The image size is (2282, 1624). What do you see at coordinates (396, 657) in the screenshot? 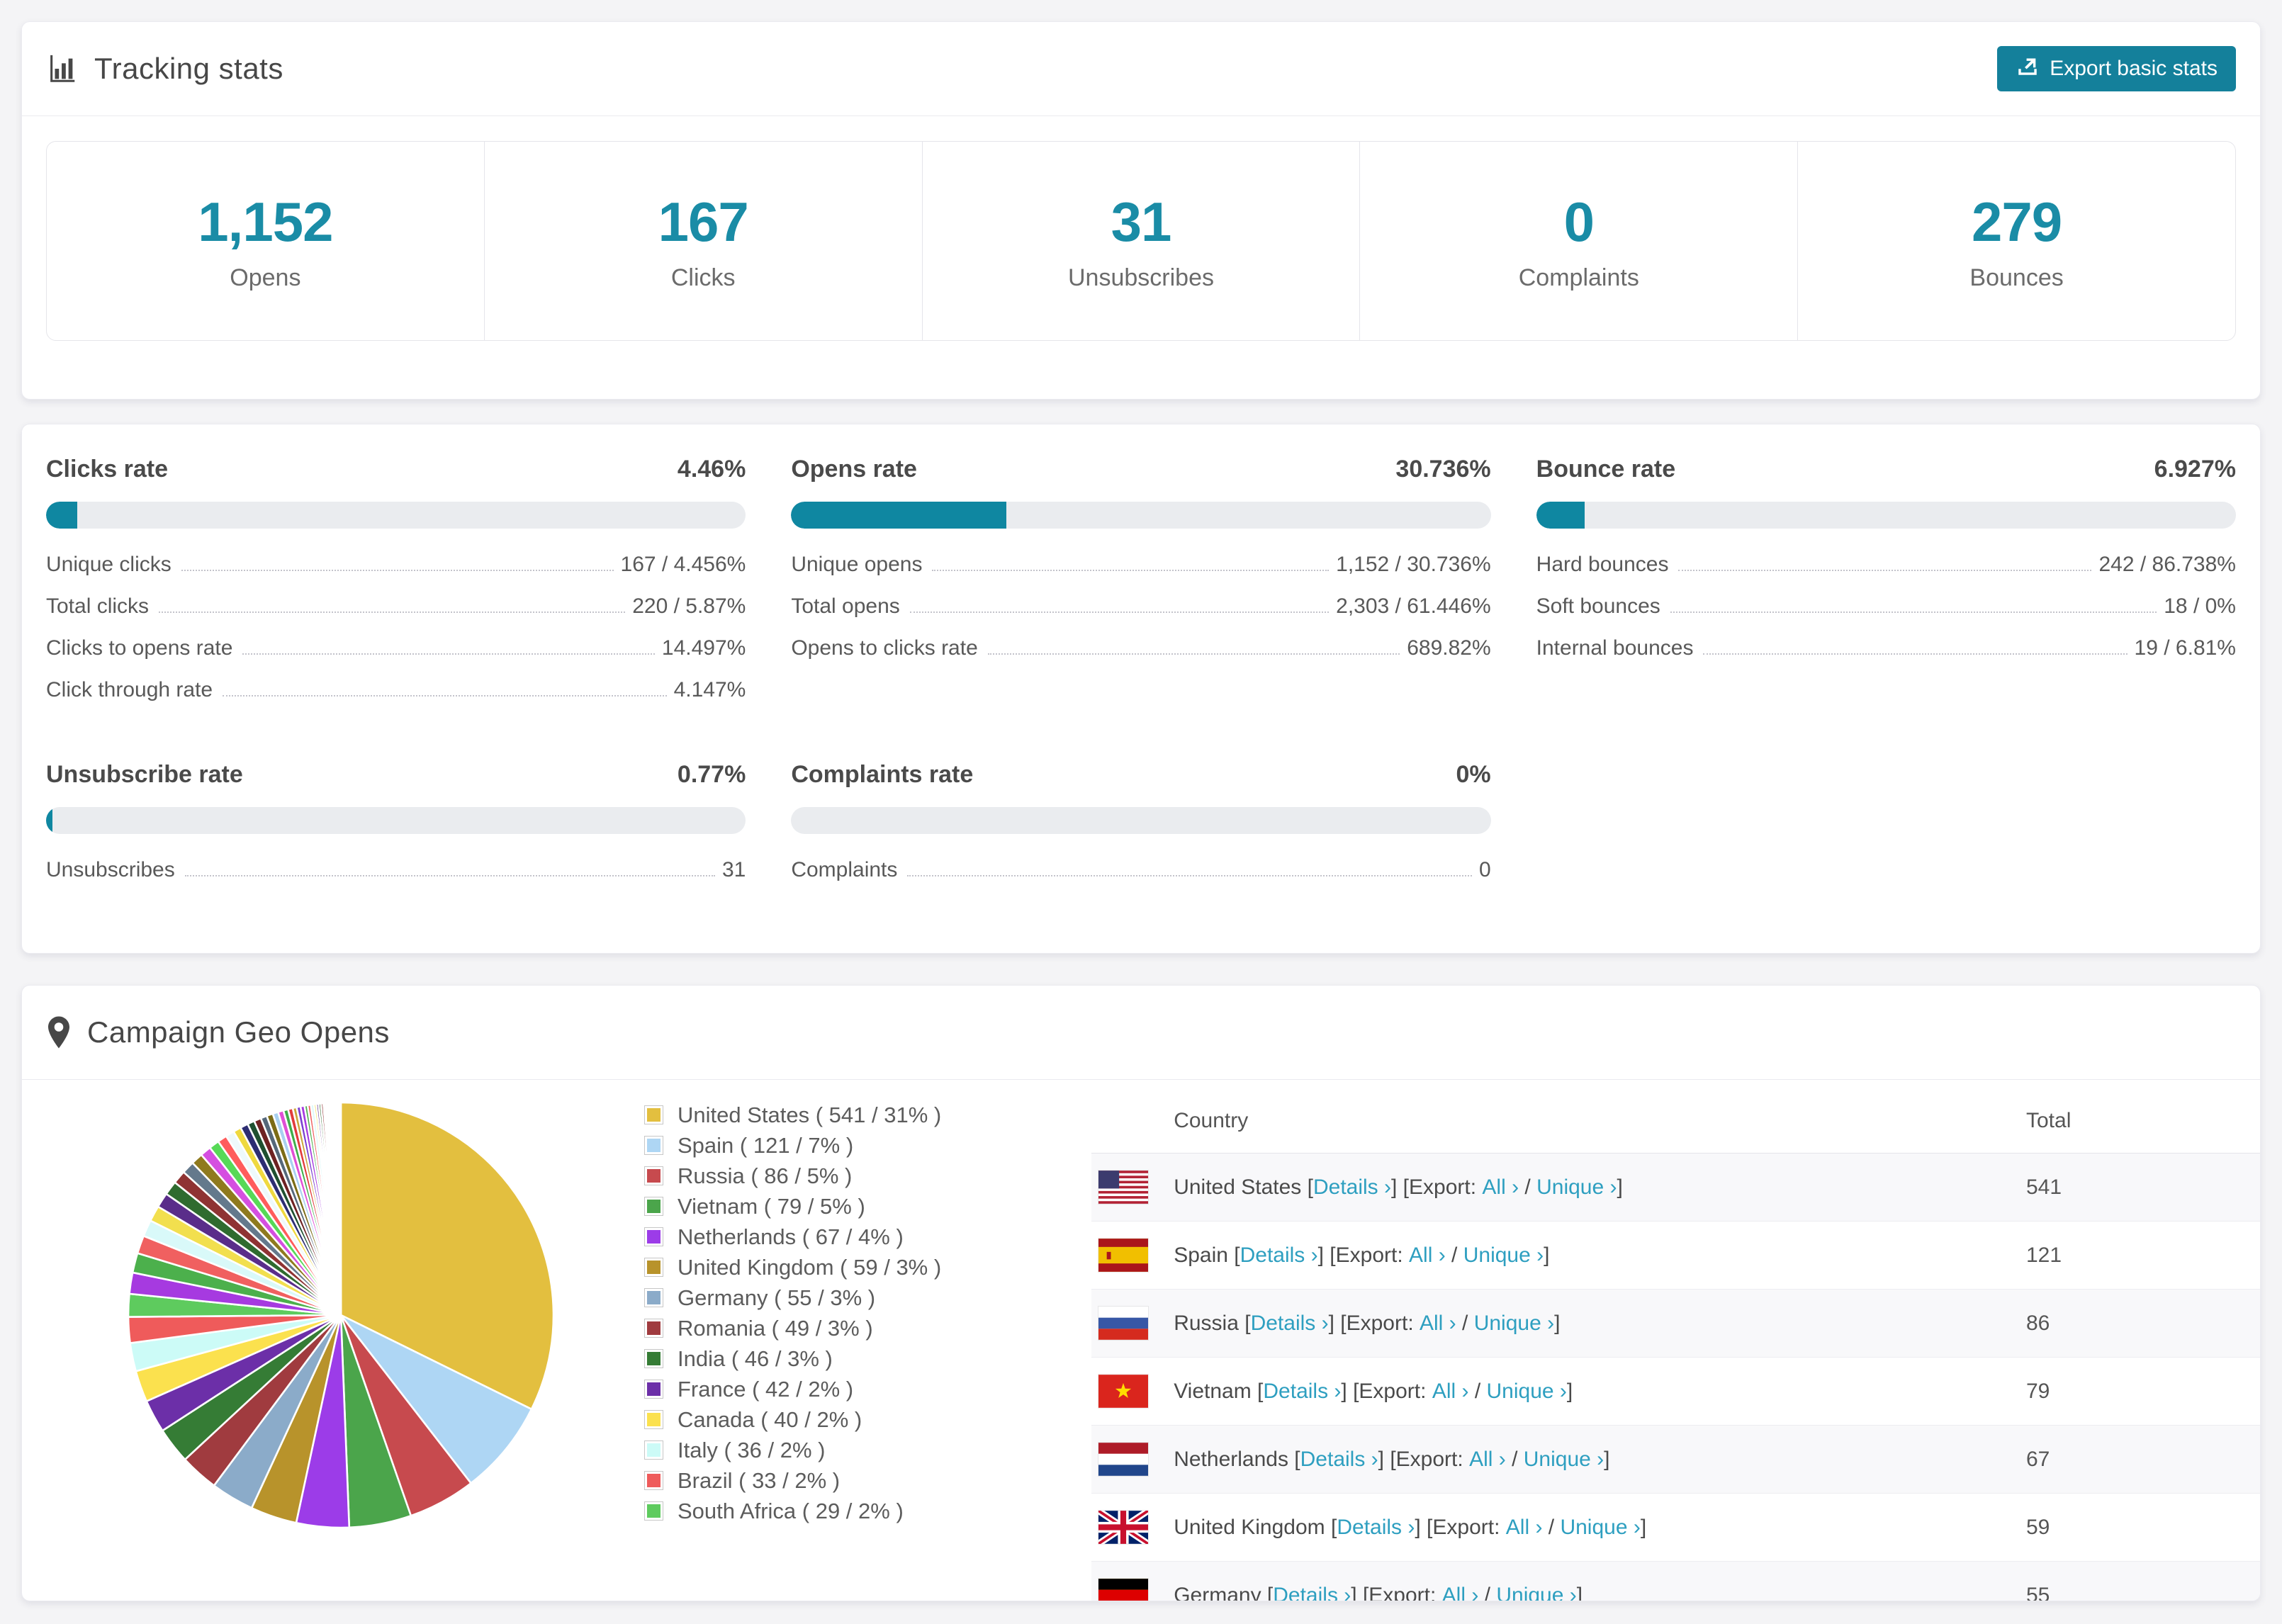
I see `rate-stat-row: Clicks to opens rate 14.497%` at bounding box center [396, 657].